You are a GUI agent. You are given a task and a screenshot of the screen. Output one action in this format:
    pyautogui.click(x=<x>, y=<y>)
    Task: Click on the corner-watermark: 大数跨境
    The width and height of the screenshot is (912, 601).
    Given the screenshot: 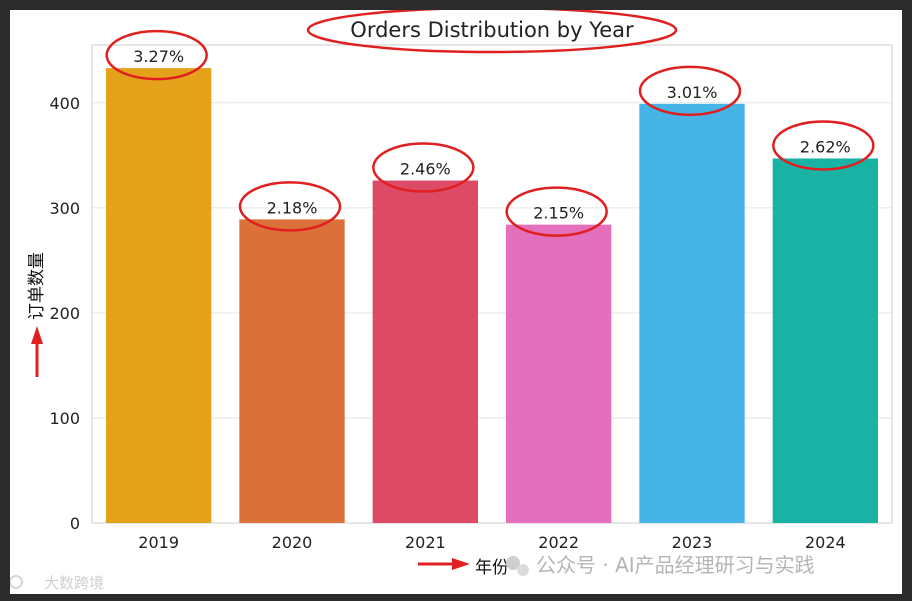 What is the action you would take?
    pyautogui.click(x=57, y=583)
    